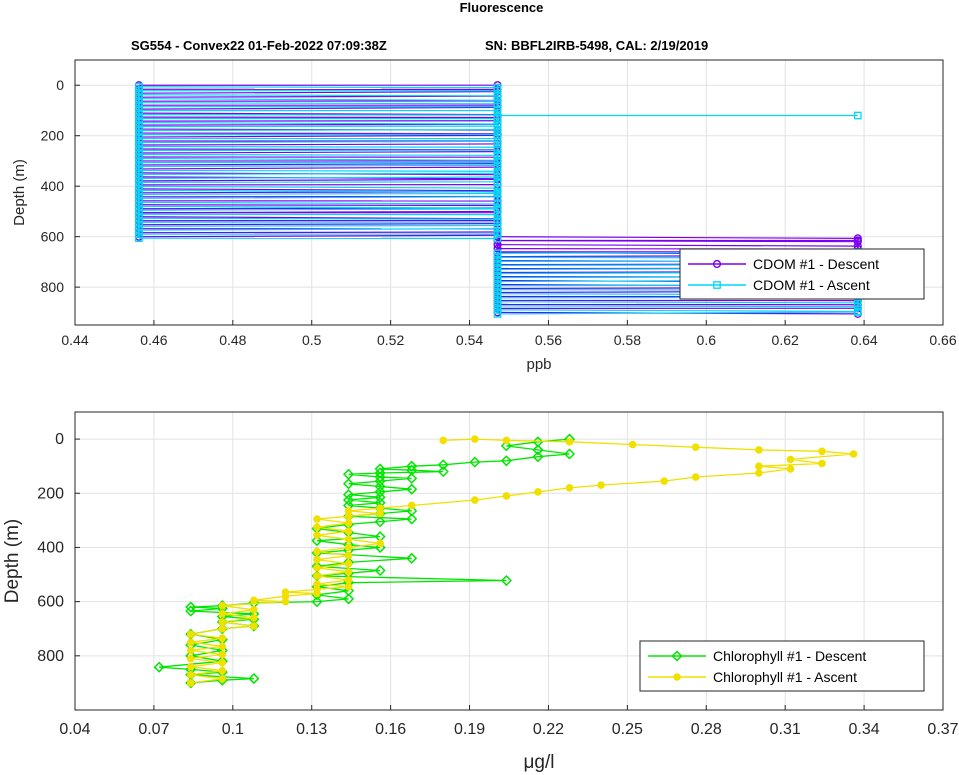 Image resolution: width=959 pixels, height=775 pixels. Describe the element at coordinates (469, 340) in the screenshot. I see `x-tick-label: 0.54` at that location.